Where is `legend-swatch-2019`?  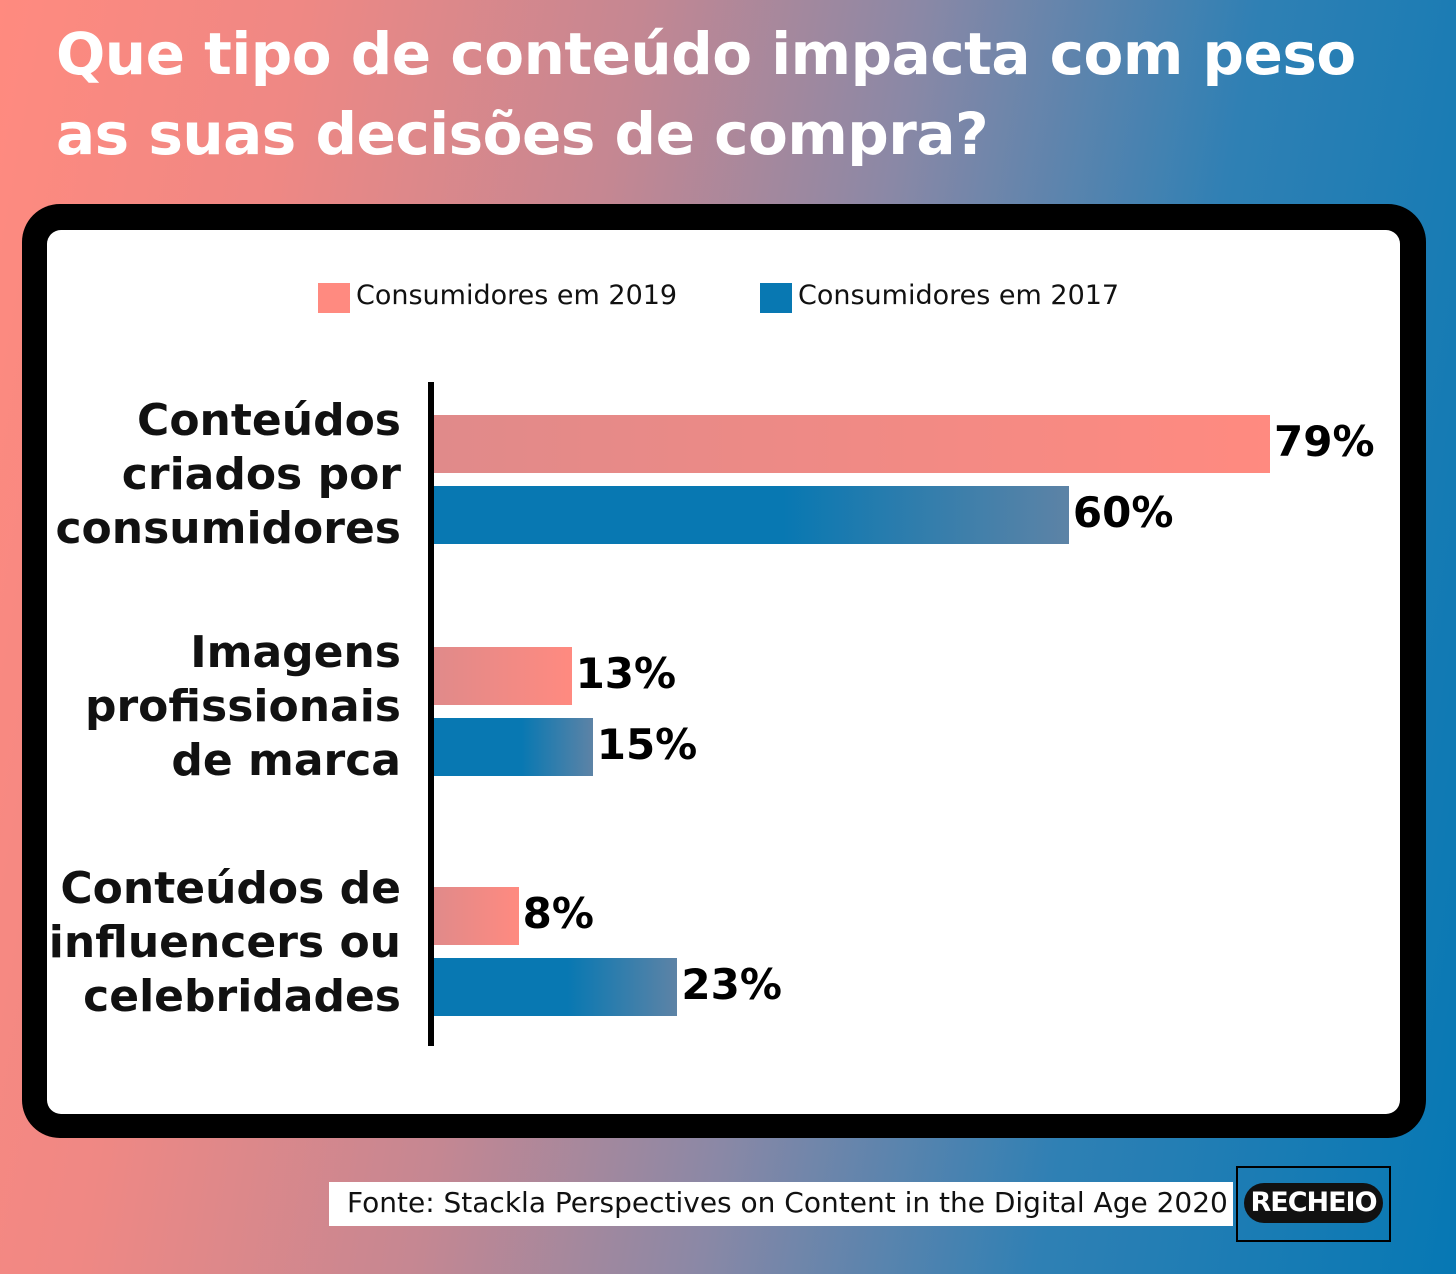 legend-swatch-2019 is located at coordinates (334, 298).